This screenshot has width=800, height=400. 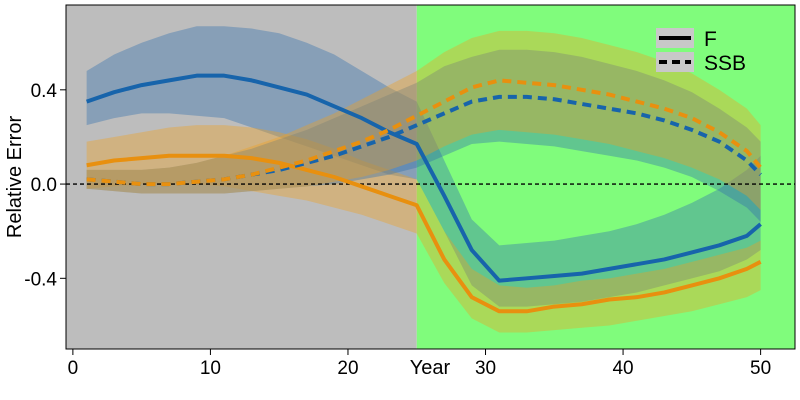 I want to click on x-tick-label-30: 30, so click(x=485, y=368).